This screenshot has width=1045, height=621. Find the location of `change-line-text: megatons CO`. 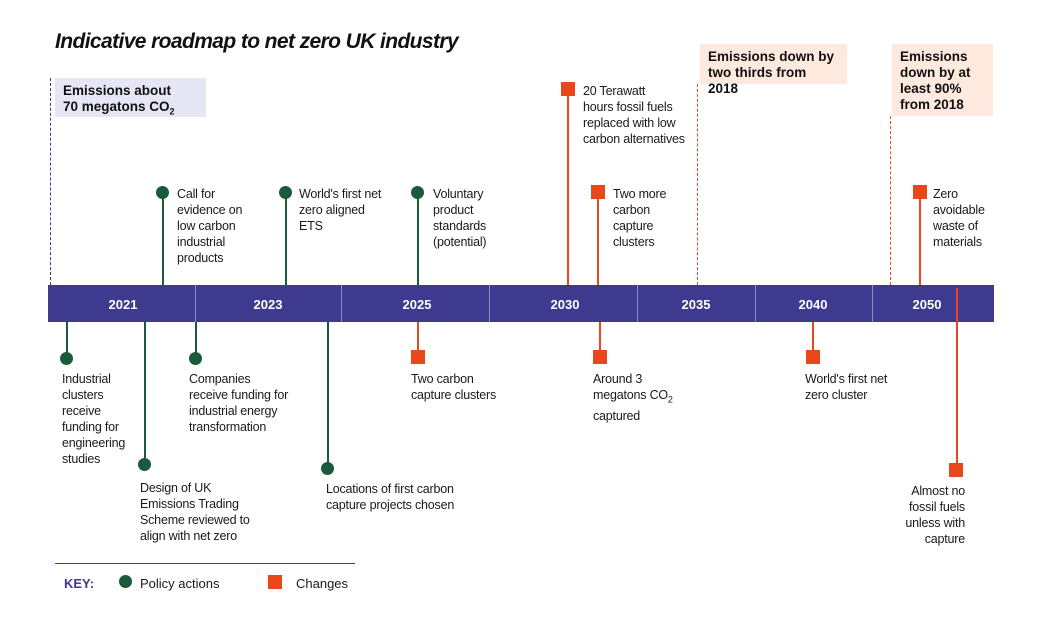

change-line-text: megatons CO is located at coordinates (630, 395).